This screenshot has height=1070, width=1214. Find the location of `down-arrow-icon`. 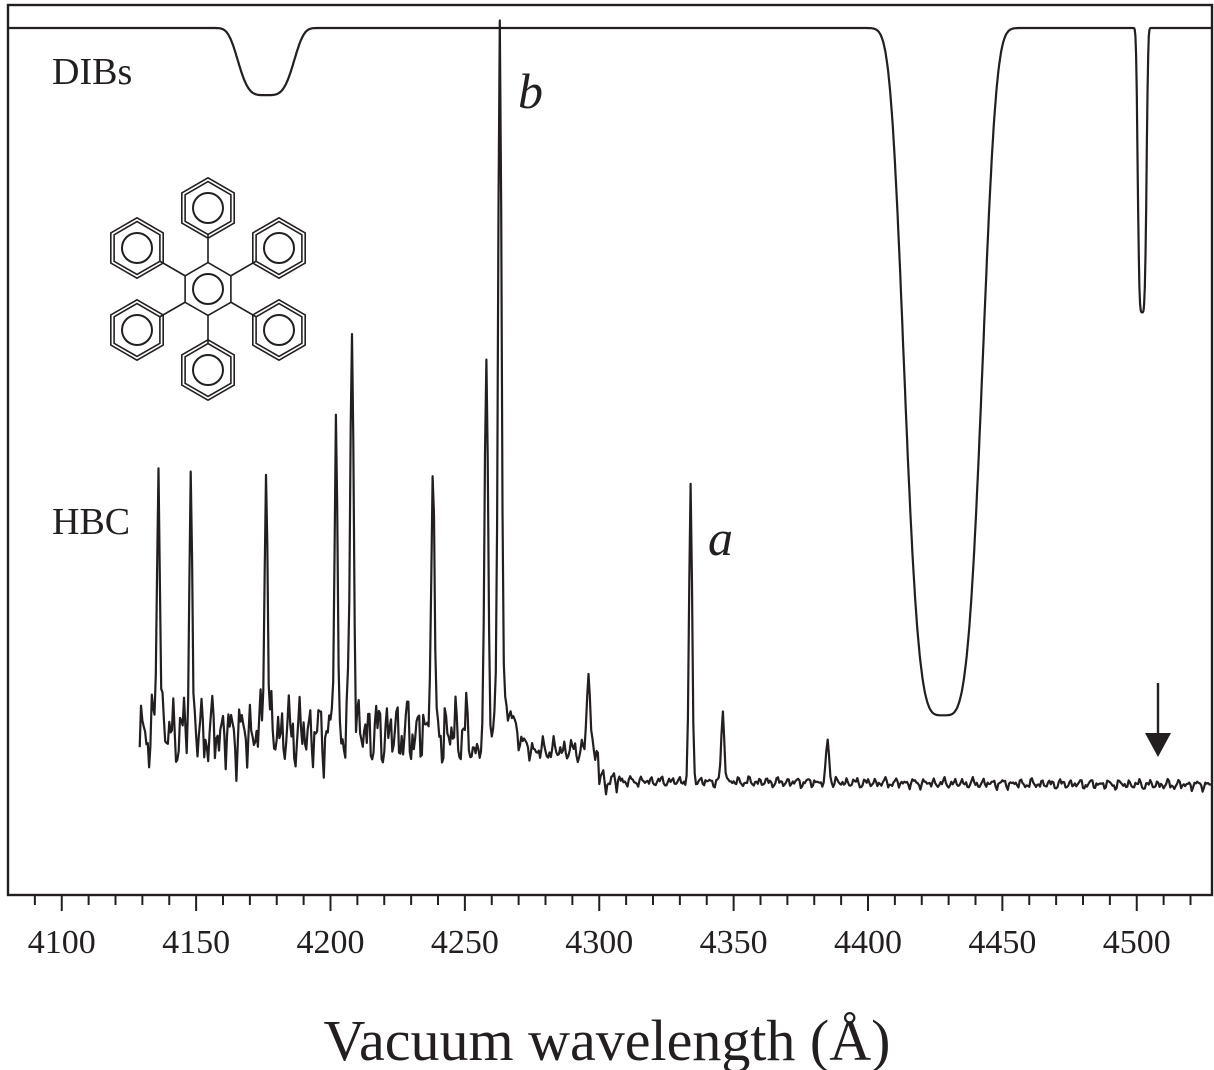

down-arrow-icon is located at coordinates (1158, 720).